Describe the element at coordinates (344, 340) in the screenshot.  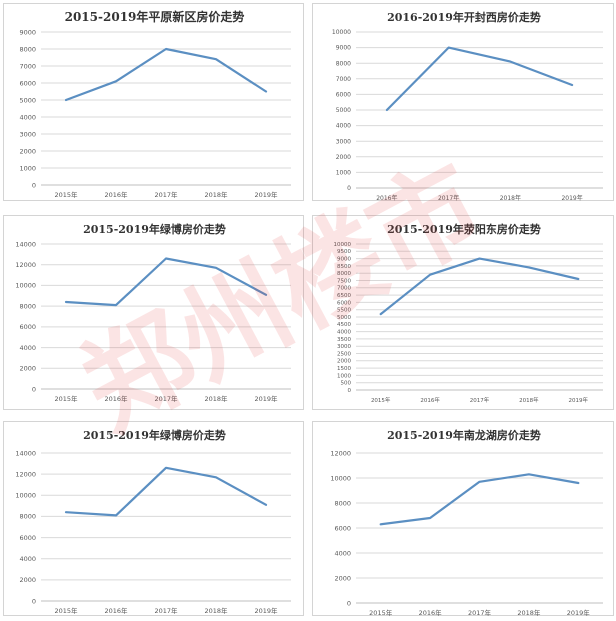
I see `y-tick-label: 3500` at that location.